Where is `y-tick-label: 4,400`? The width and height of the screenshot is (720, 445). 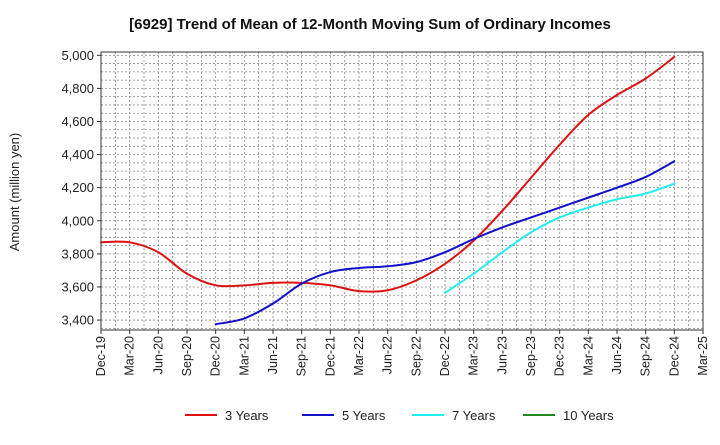 y-tick-label: 4,400 is located at coordinates (77, 154).